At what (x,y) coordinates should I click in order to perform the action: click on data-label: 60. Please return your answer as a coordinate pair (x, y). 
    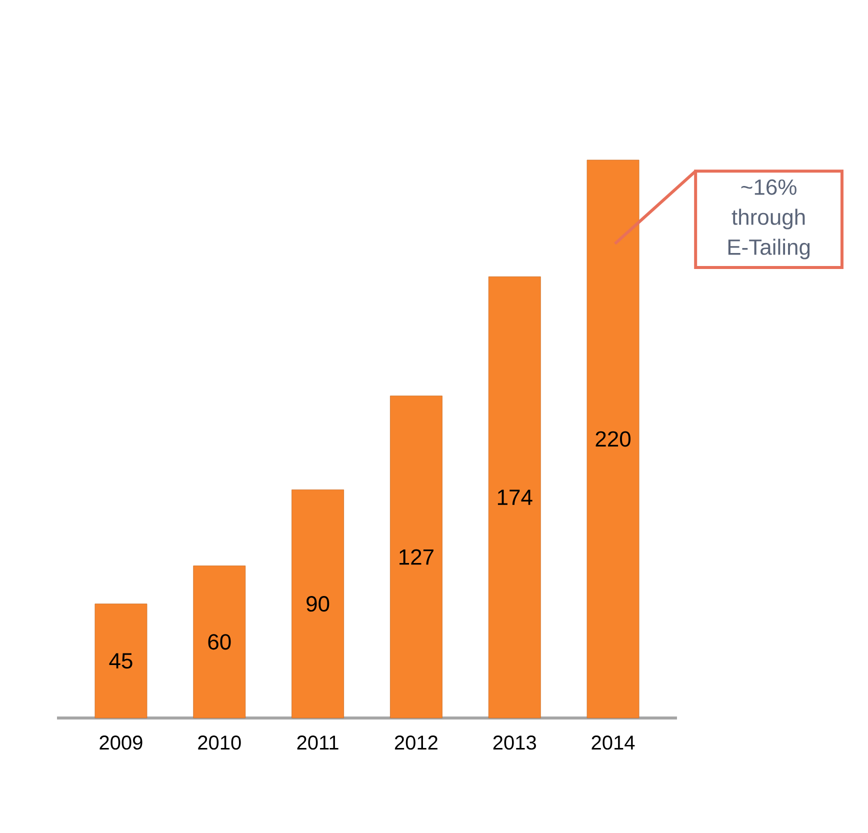
    Looking at the image, I should click on (219, 642).